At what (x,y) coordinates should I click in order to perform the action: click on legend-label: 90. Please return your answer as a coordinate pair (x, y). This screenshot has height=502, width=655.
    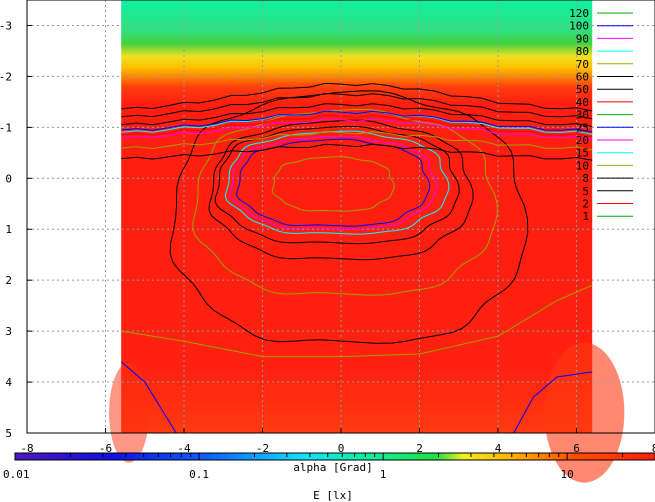
    Looking at the image, I should click on (582, 38).